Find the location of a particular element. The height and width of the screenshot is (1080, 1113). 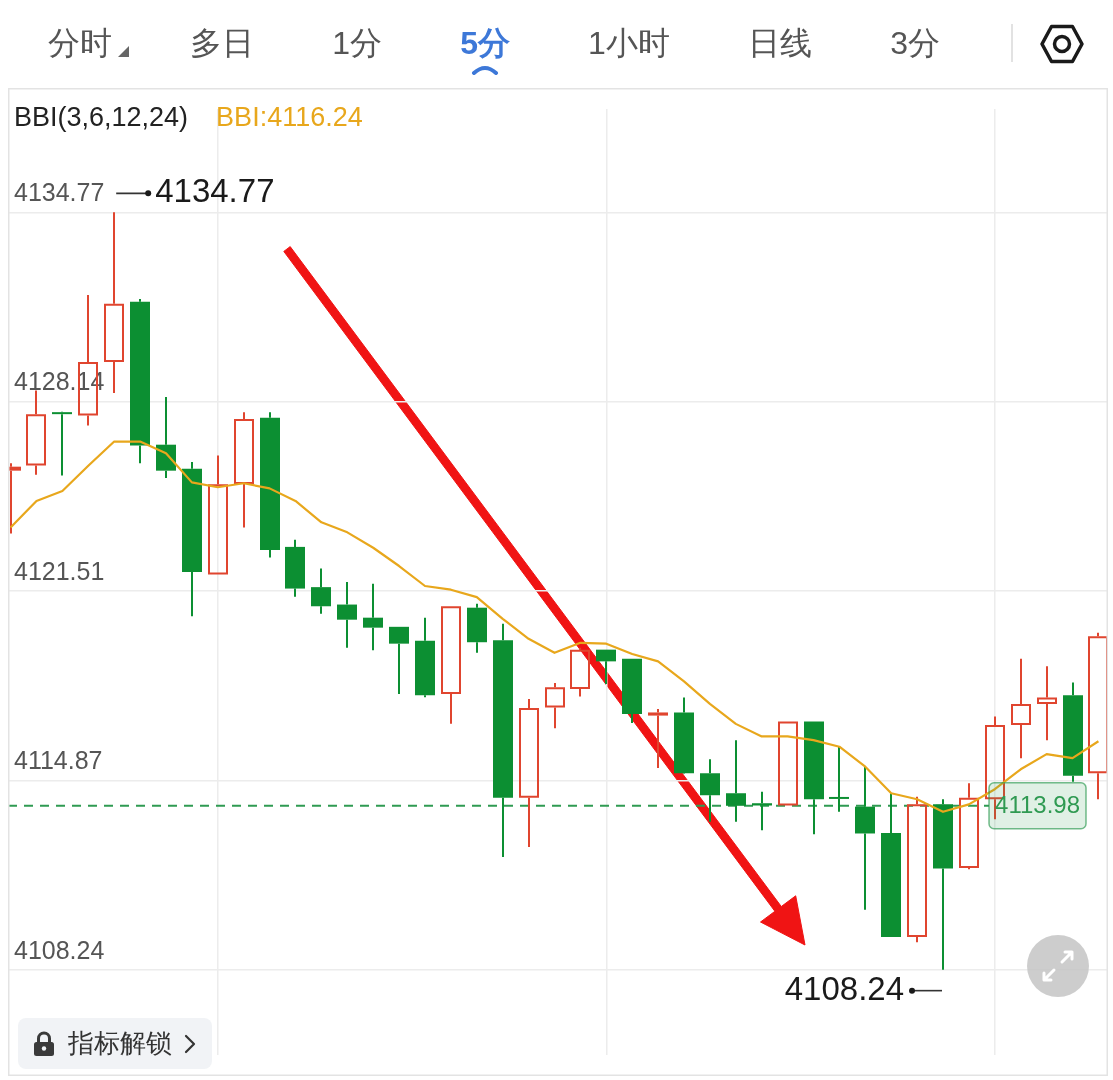

annotation: 指标解锁 is located at coordinates (120, 1043).